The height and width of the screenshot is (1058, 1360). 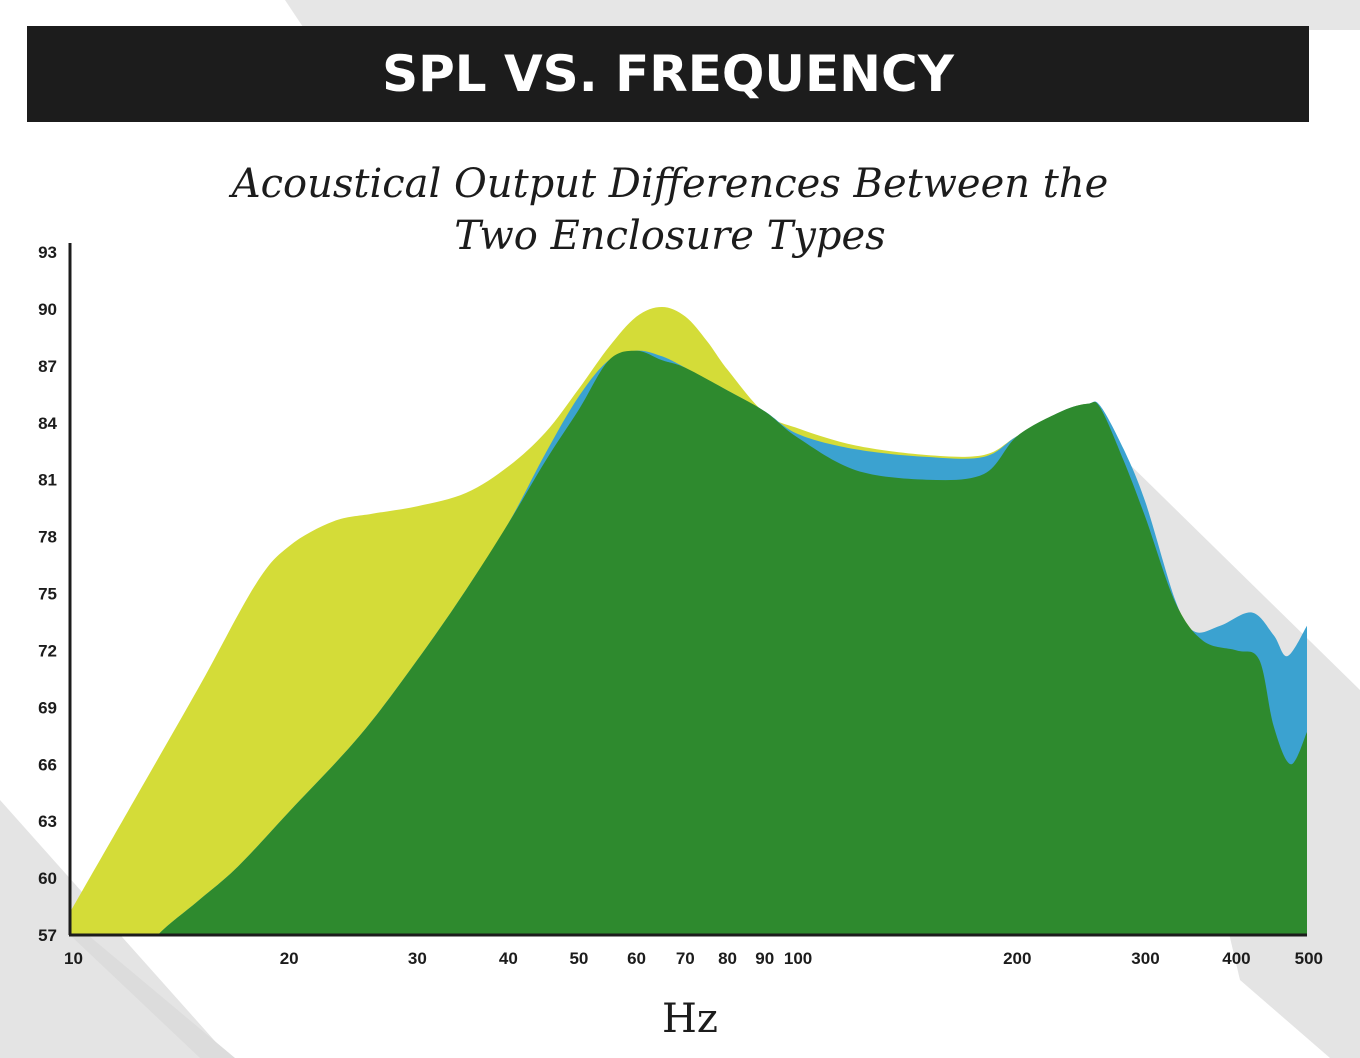 I want to click on x-tick-label: 500, so click(x=1309, y=958).